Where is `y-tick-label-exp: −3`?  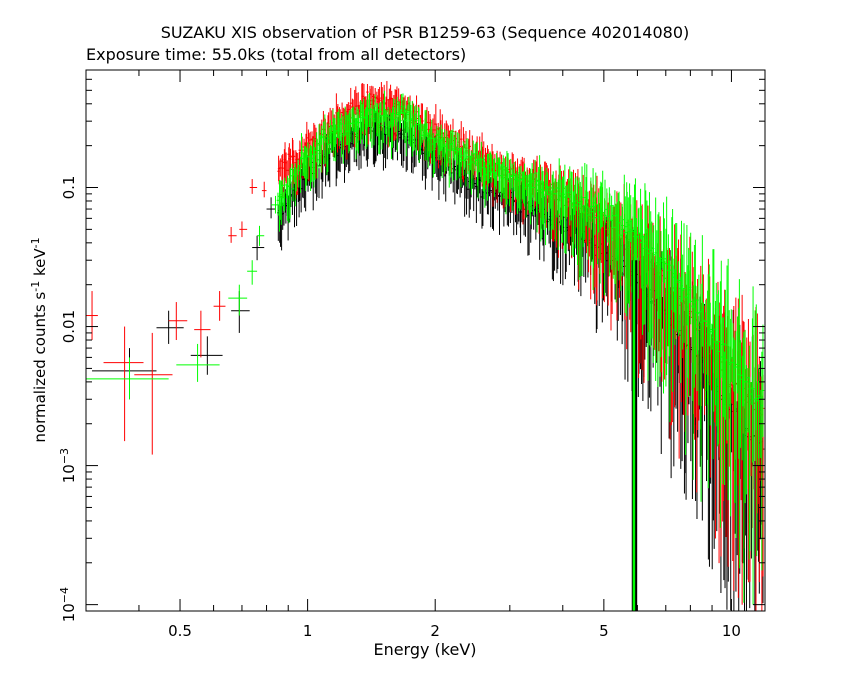 y-tick-label-exp: −3 is located at coordinates (64, 456).